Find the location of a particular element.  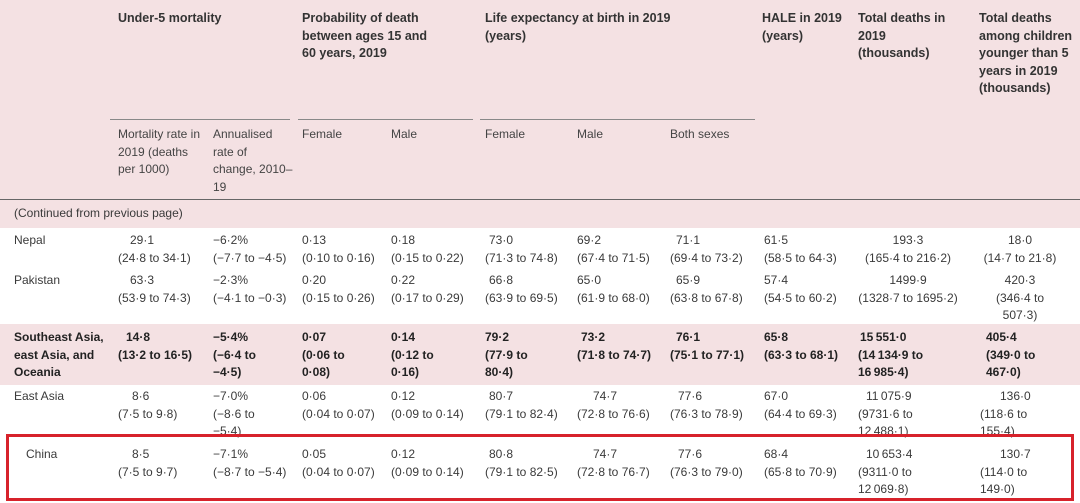

subheader-le-female: Female is located at coordinates (505, 134).